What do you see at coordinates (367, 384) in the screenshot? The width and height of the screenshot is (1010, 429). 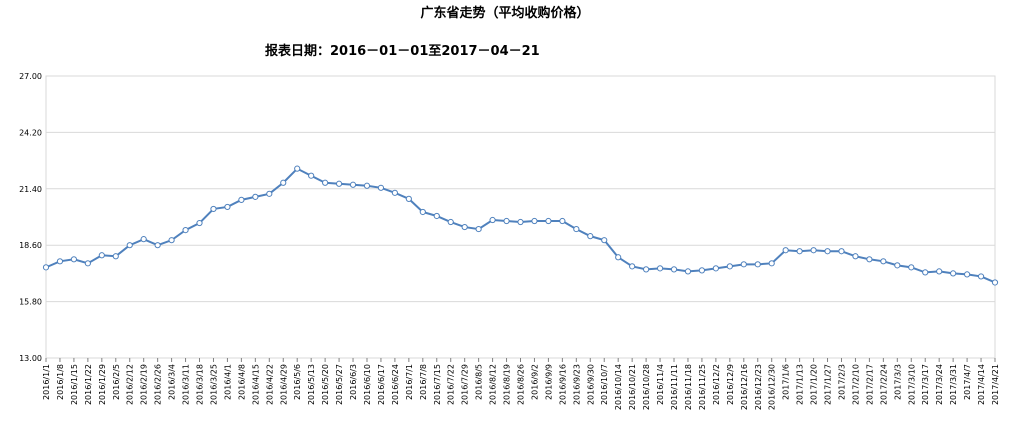 I see `x-tick-label: 2016/6/10` at bounding box center [367, 384].